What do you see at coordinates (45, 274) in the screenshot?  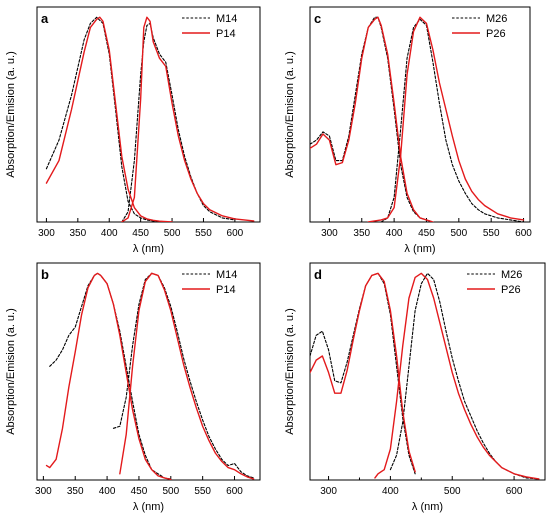 I see `panel-letter: b` at bounding box center [45, 274].